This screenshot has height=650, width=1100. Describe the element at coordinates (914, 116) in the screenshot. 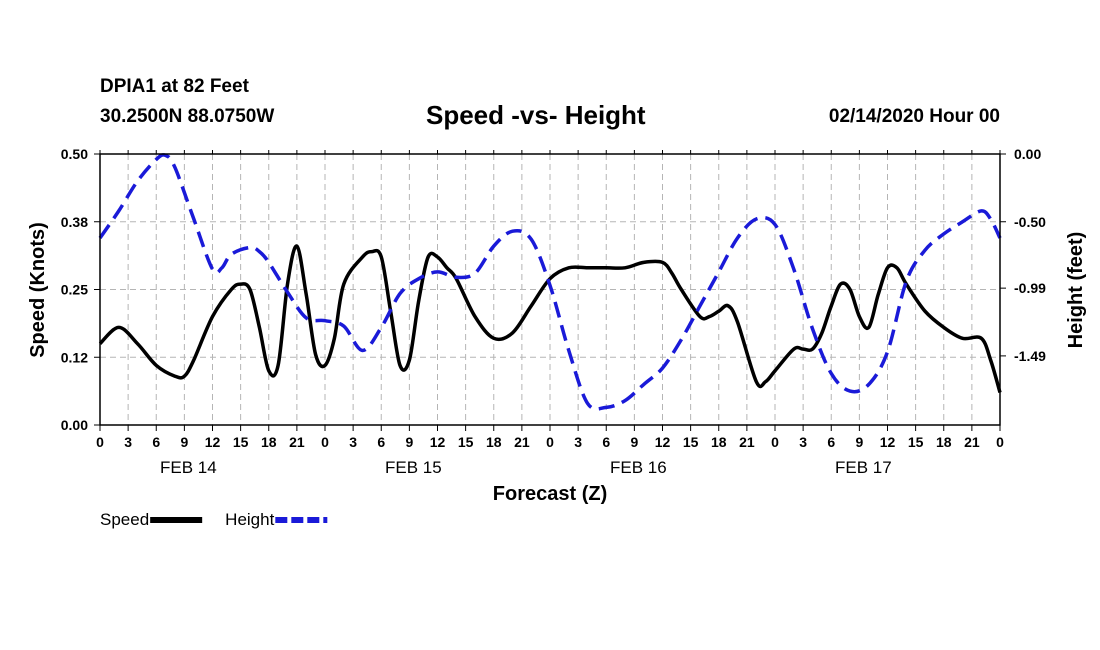

I see `forecast-timestamp: 02/14/2020 Hour 00` at that location.